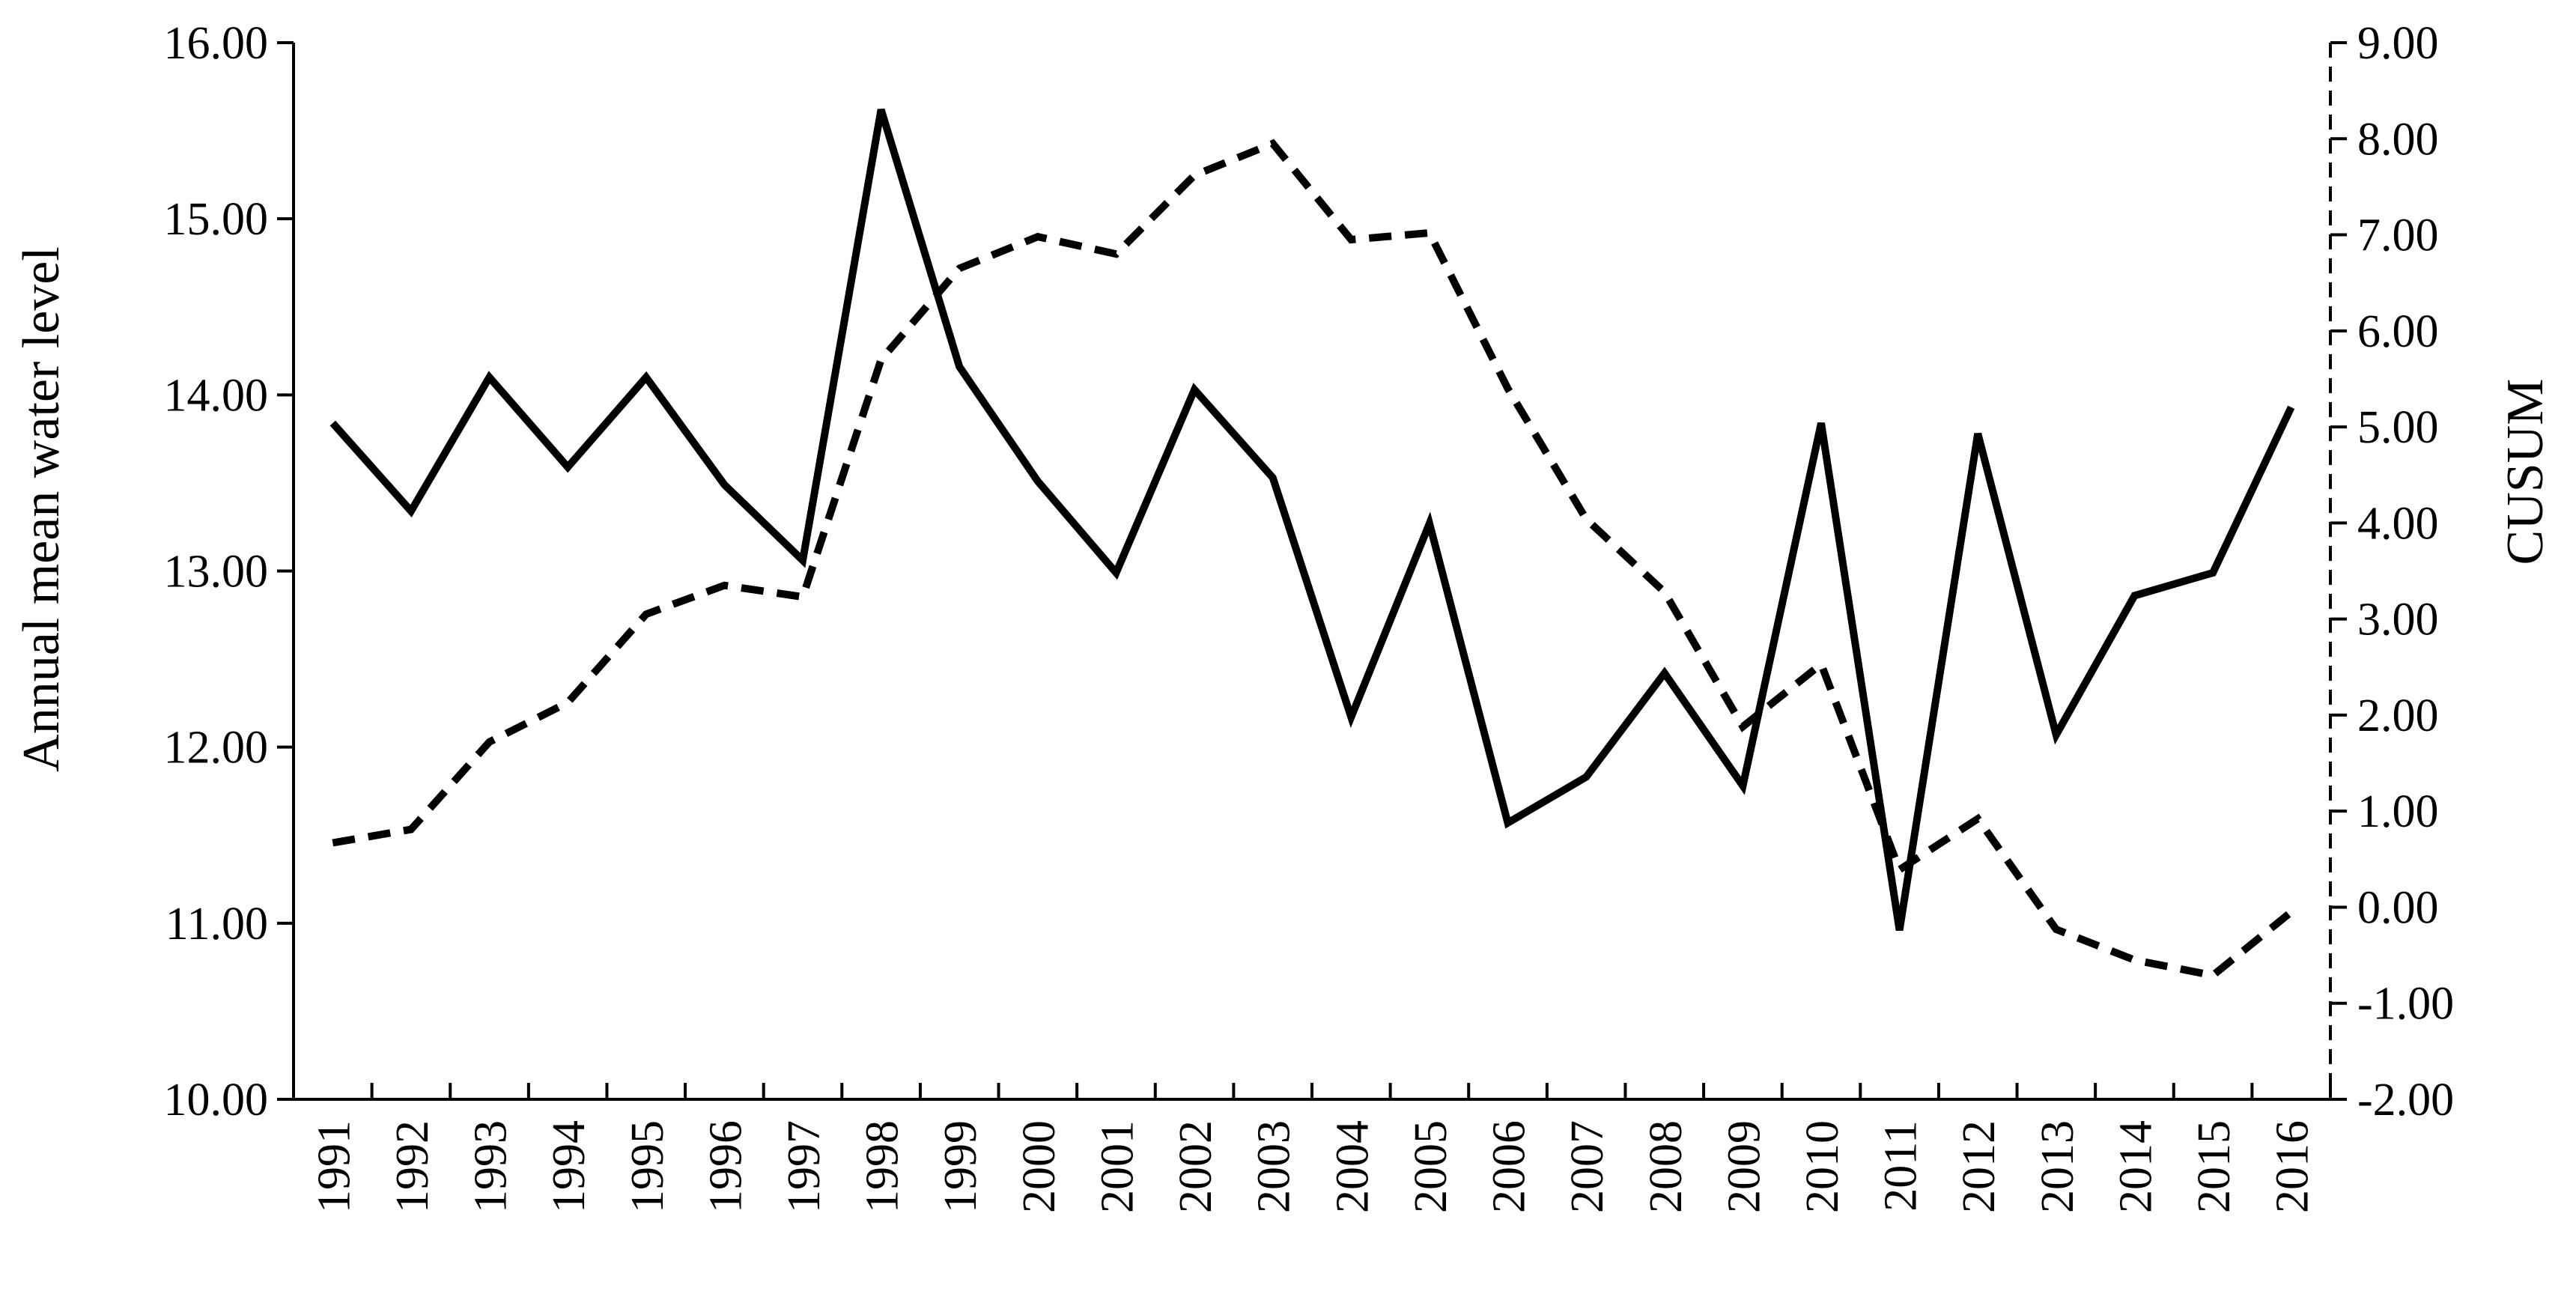 Image resolution: width=2576 pixels, height=1300 pixels. What do you see at coordinates (804, 1166) in the screenshot?
I see `x-axis-tick-label: 1997` at bounding box center [804, 1166].